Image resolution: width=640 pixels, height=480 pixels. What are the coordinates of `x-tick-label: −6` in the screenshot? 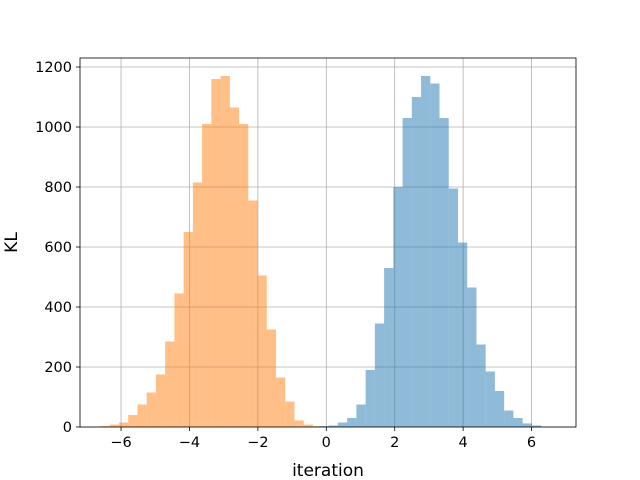 It's located at (120, 443).